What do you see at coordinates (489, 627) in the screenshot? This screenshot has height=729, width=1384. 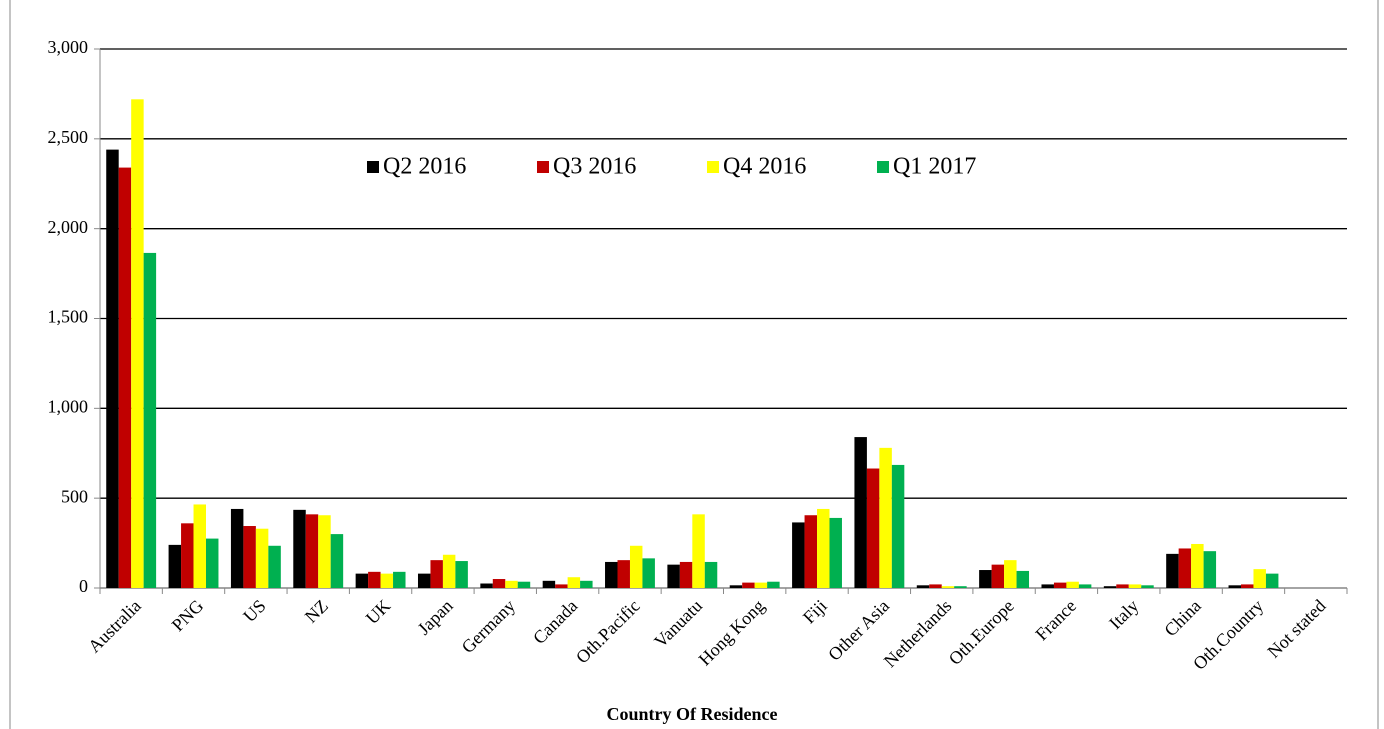 I see `x-tick-label: Germany` at bounding box center [489, 627].